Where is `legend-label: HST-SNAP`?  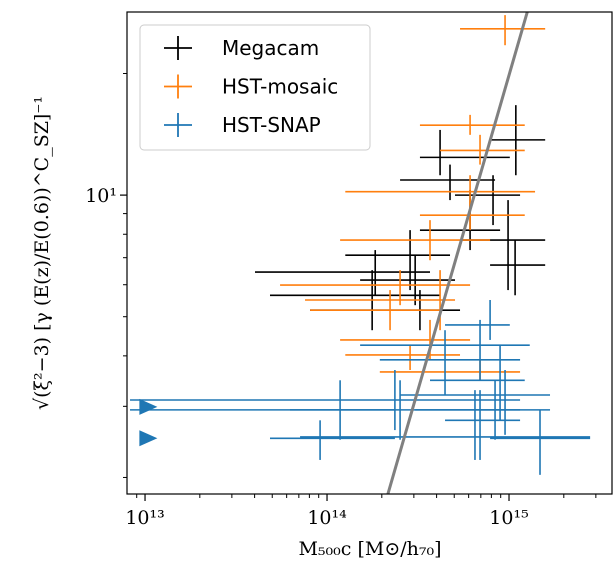 legend-label: HST-SNAP is located at coordinates (271, 125).